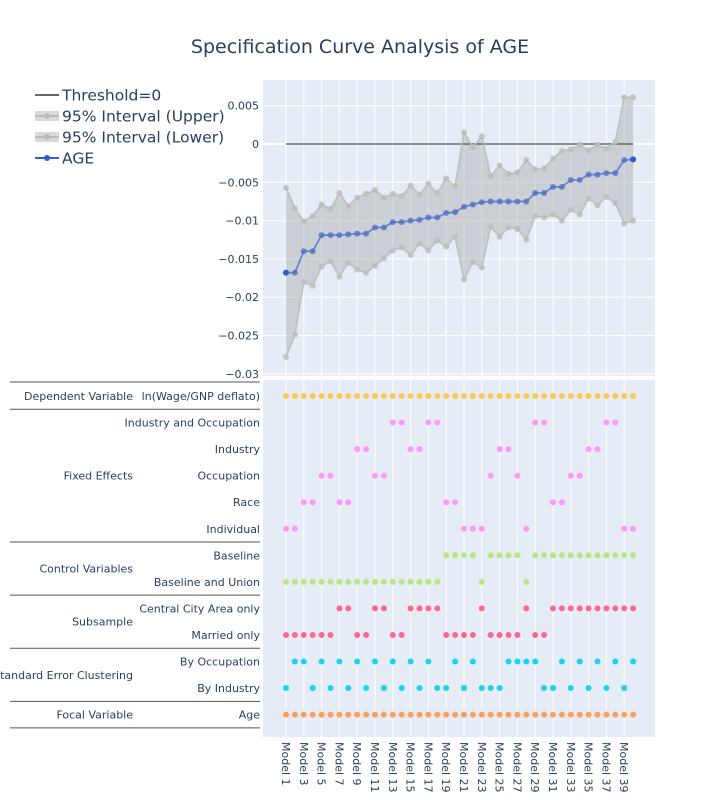 The height and width of the screenshot is (800, 720). Describe the element at coordinates (633, 159) in the screenshot. I see `age-estimate-endpoint` at that location.